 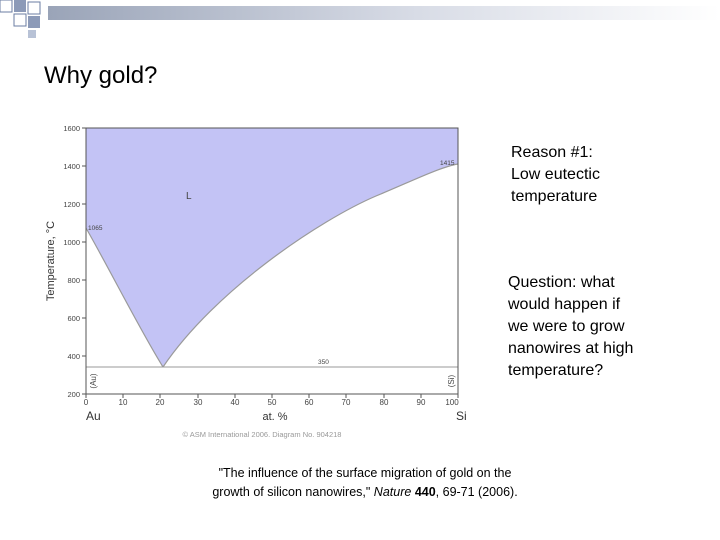 What do you see at coordinates (101, 75) in the screenshot?
I see `slide-title: Why gold?` at bounding box center [101, 75].